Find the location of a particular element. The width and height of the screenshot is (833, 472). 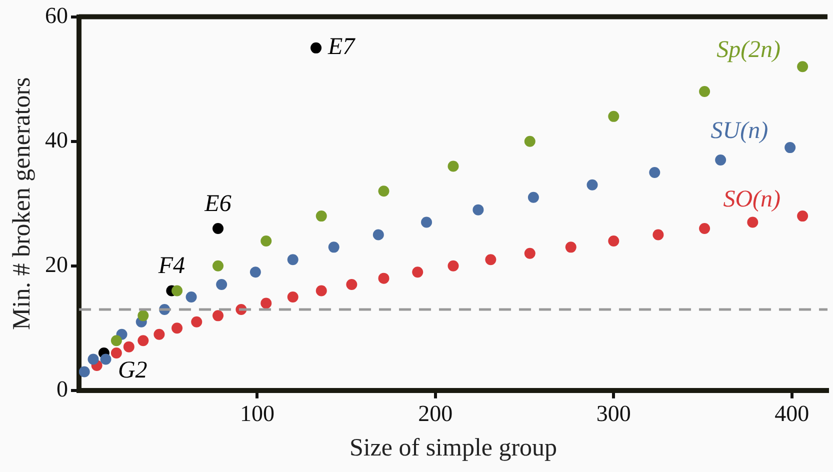

x-tick-label: 100 is located at coordinates (257, 413).